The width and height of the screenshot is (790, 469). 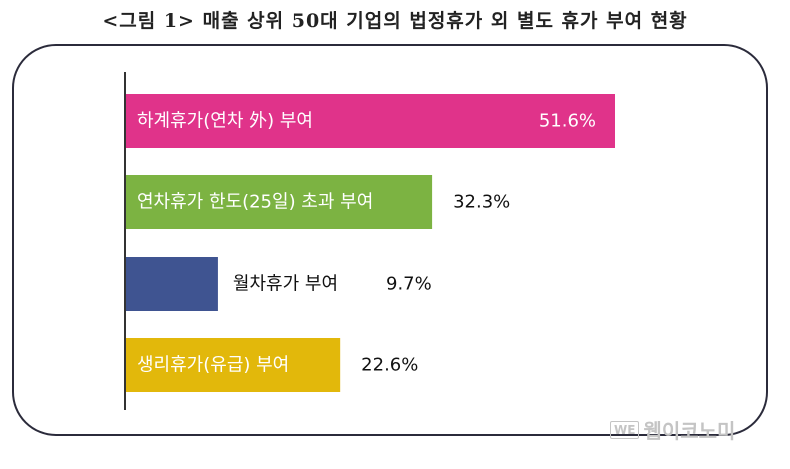 I want to click on value-label-3: 9.7%, so click(x=409, y=284).